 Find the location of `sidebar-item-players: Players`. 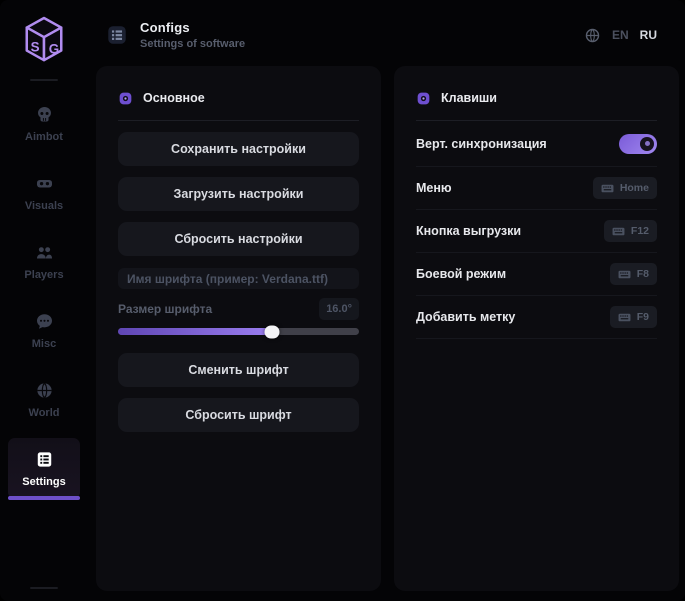

sidebar-item-players: Players is located at coordinates (44, 261).